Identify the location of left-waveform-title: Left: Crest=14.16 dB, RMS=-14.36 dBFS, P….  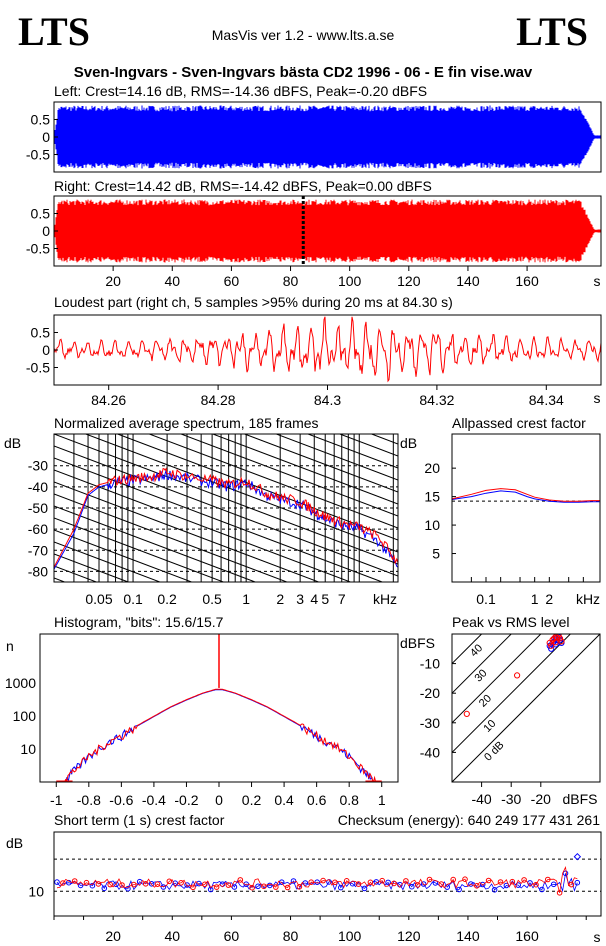
(240, 91).